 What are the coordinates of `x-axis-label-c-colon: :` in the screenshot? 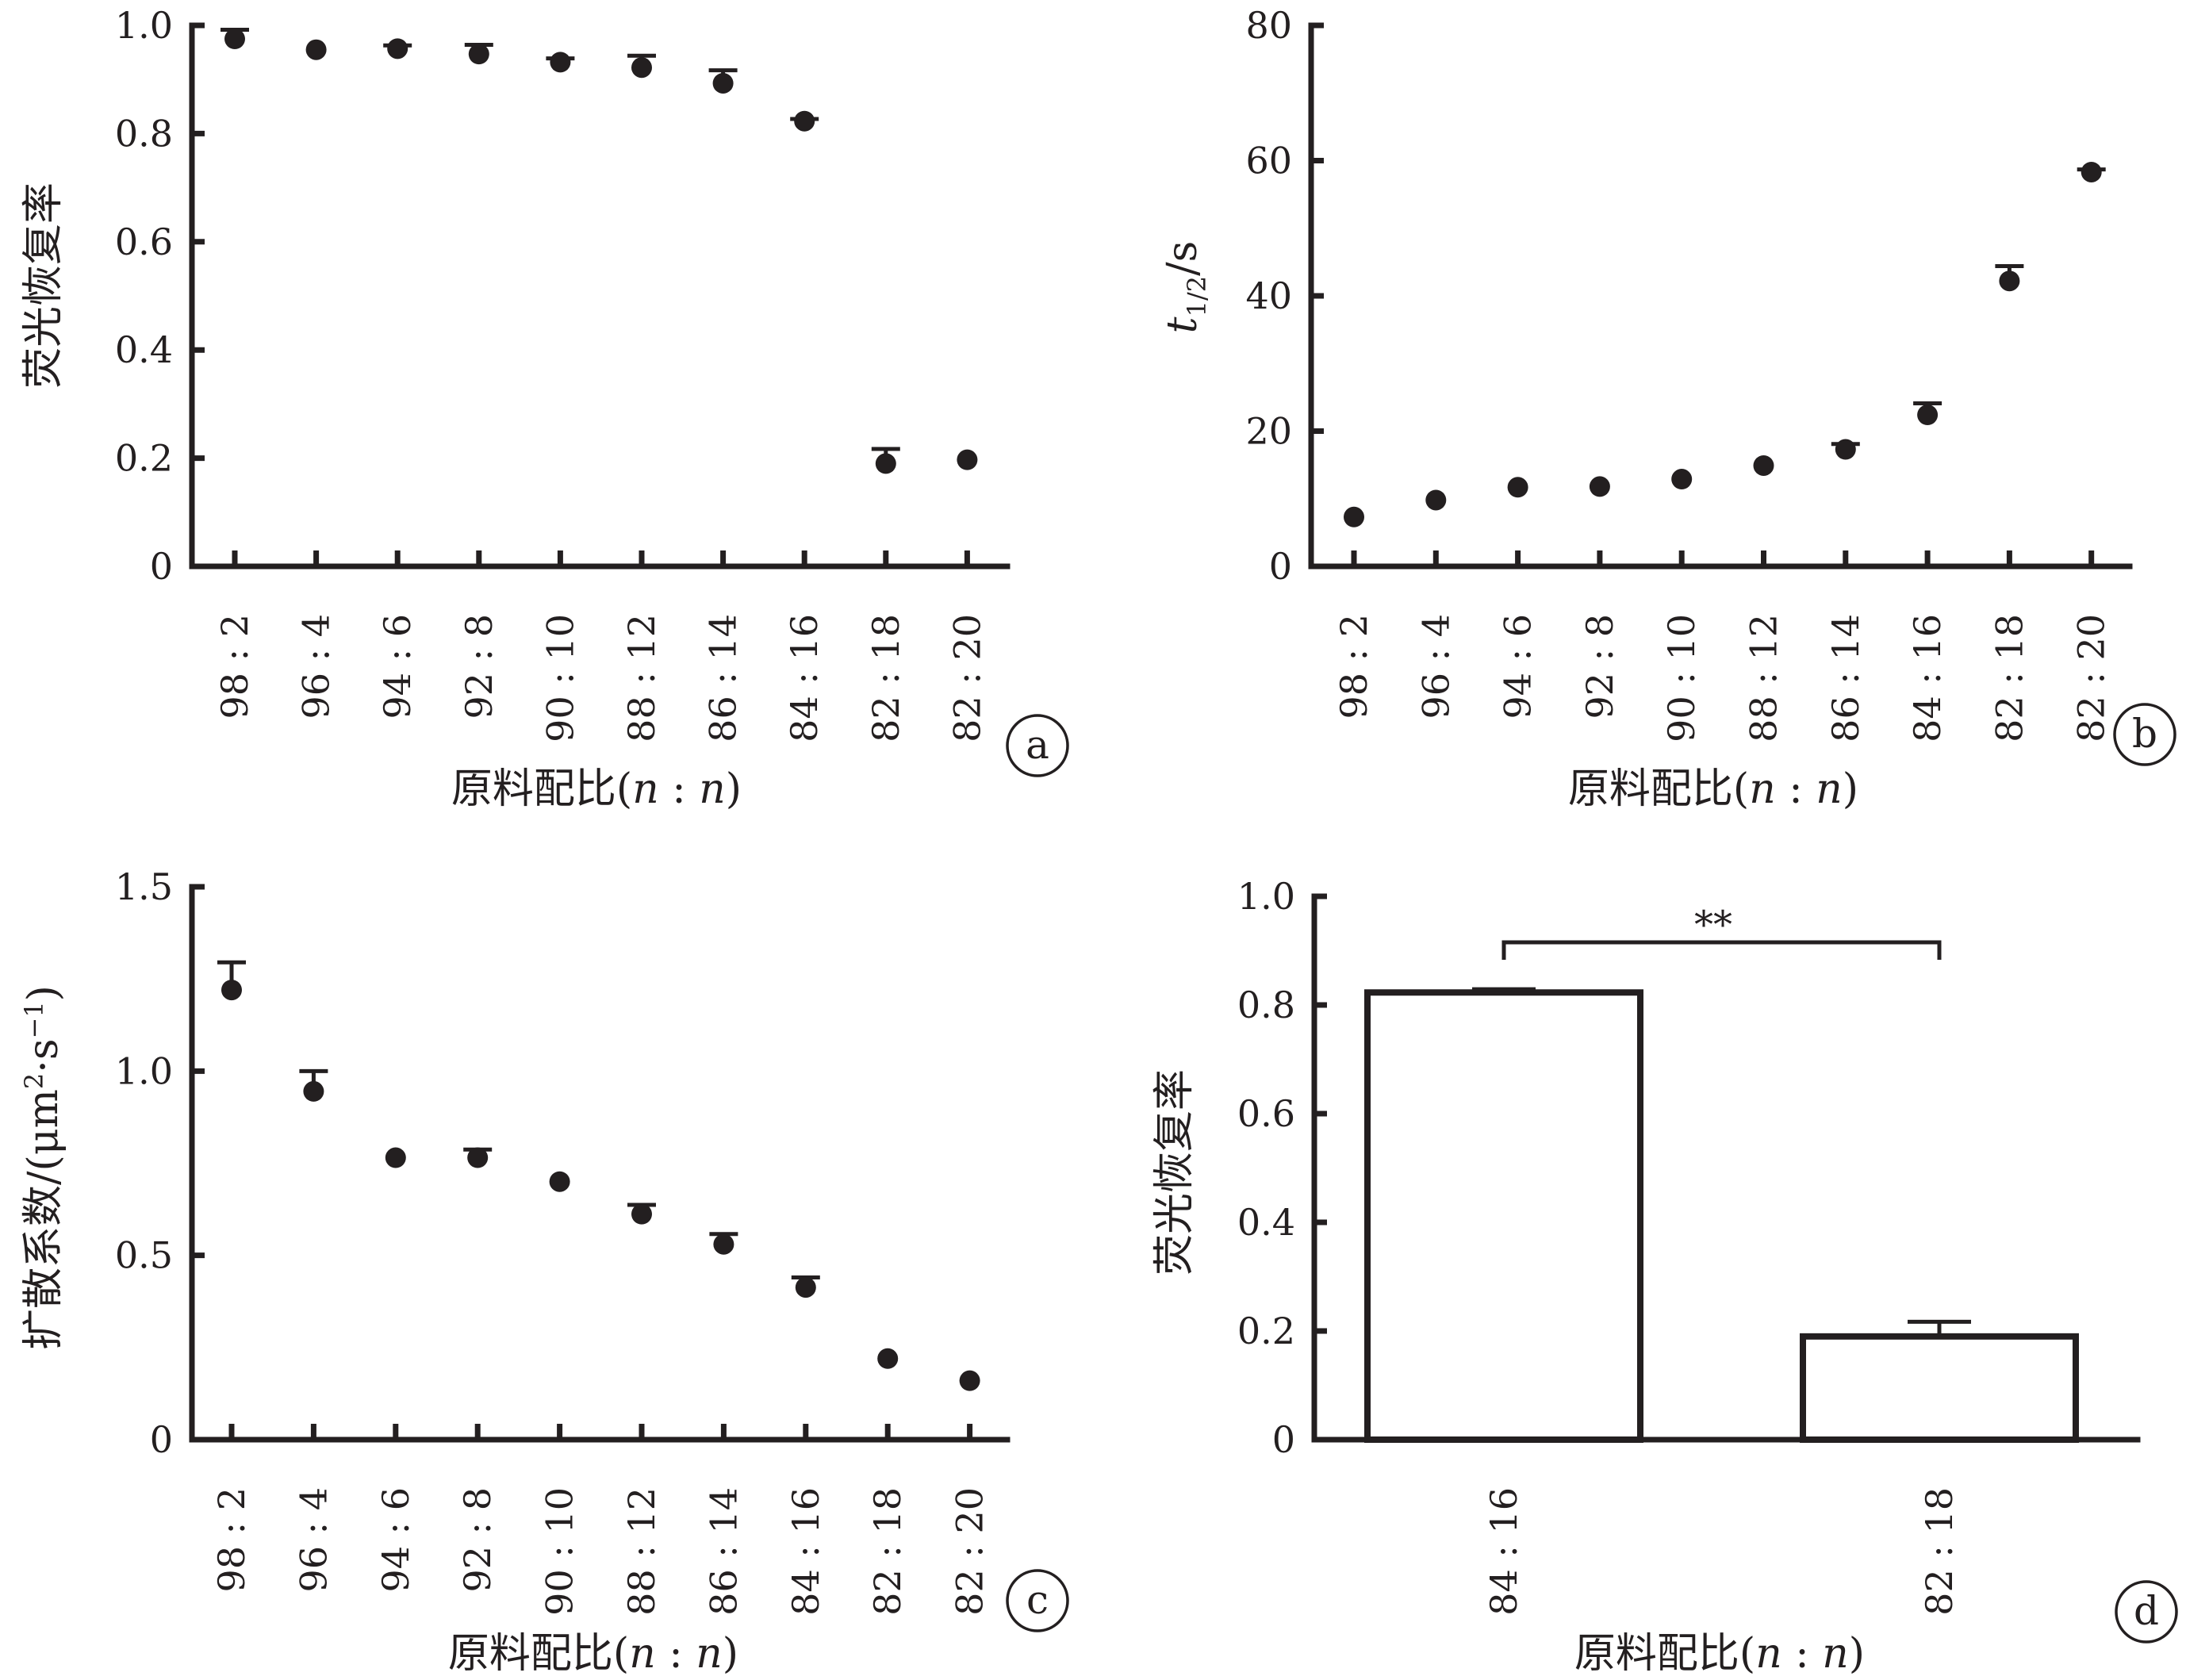 It's located at (676, 1654).